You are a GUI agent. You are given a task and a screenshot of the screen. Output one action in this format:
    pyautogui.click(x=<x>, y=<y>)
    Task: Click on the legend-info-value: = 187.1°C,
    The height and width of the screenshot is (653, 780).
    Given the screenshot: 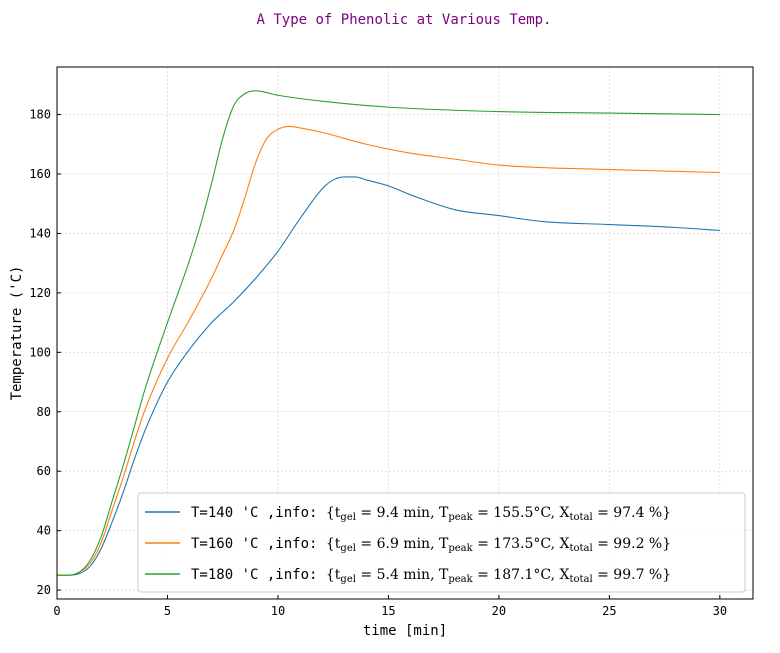 What is the action you would take?
    pyautogui.click(x=516, y=575)
    